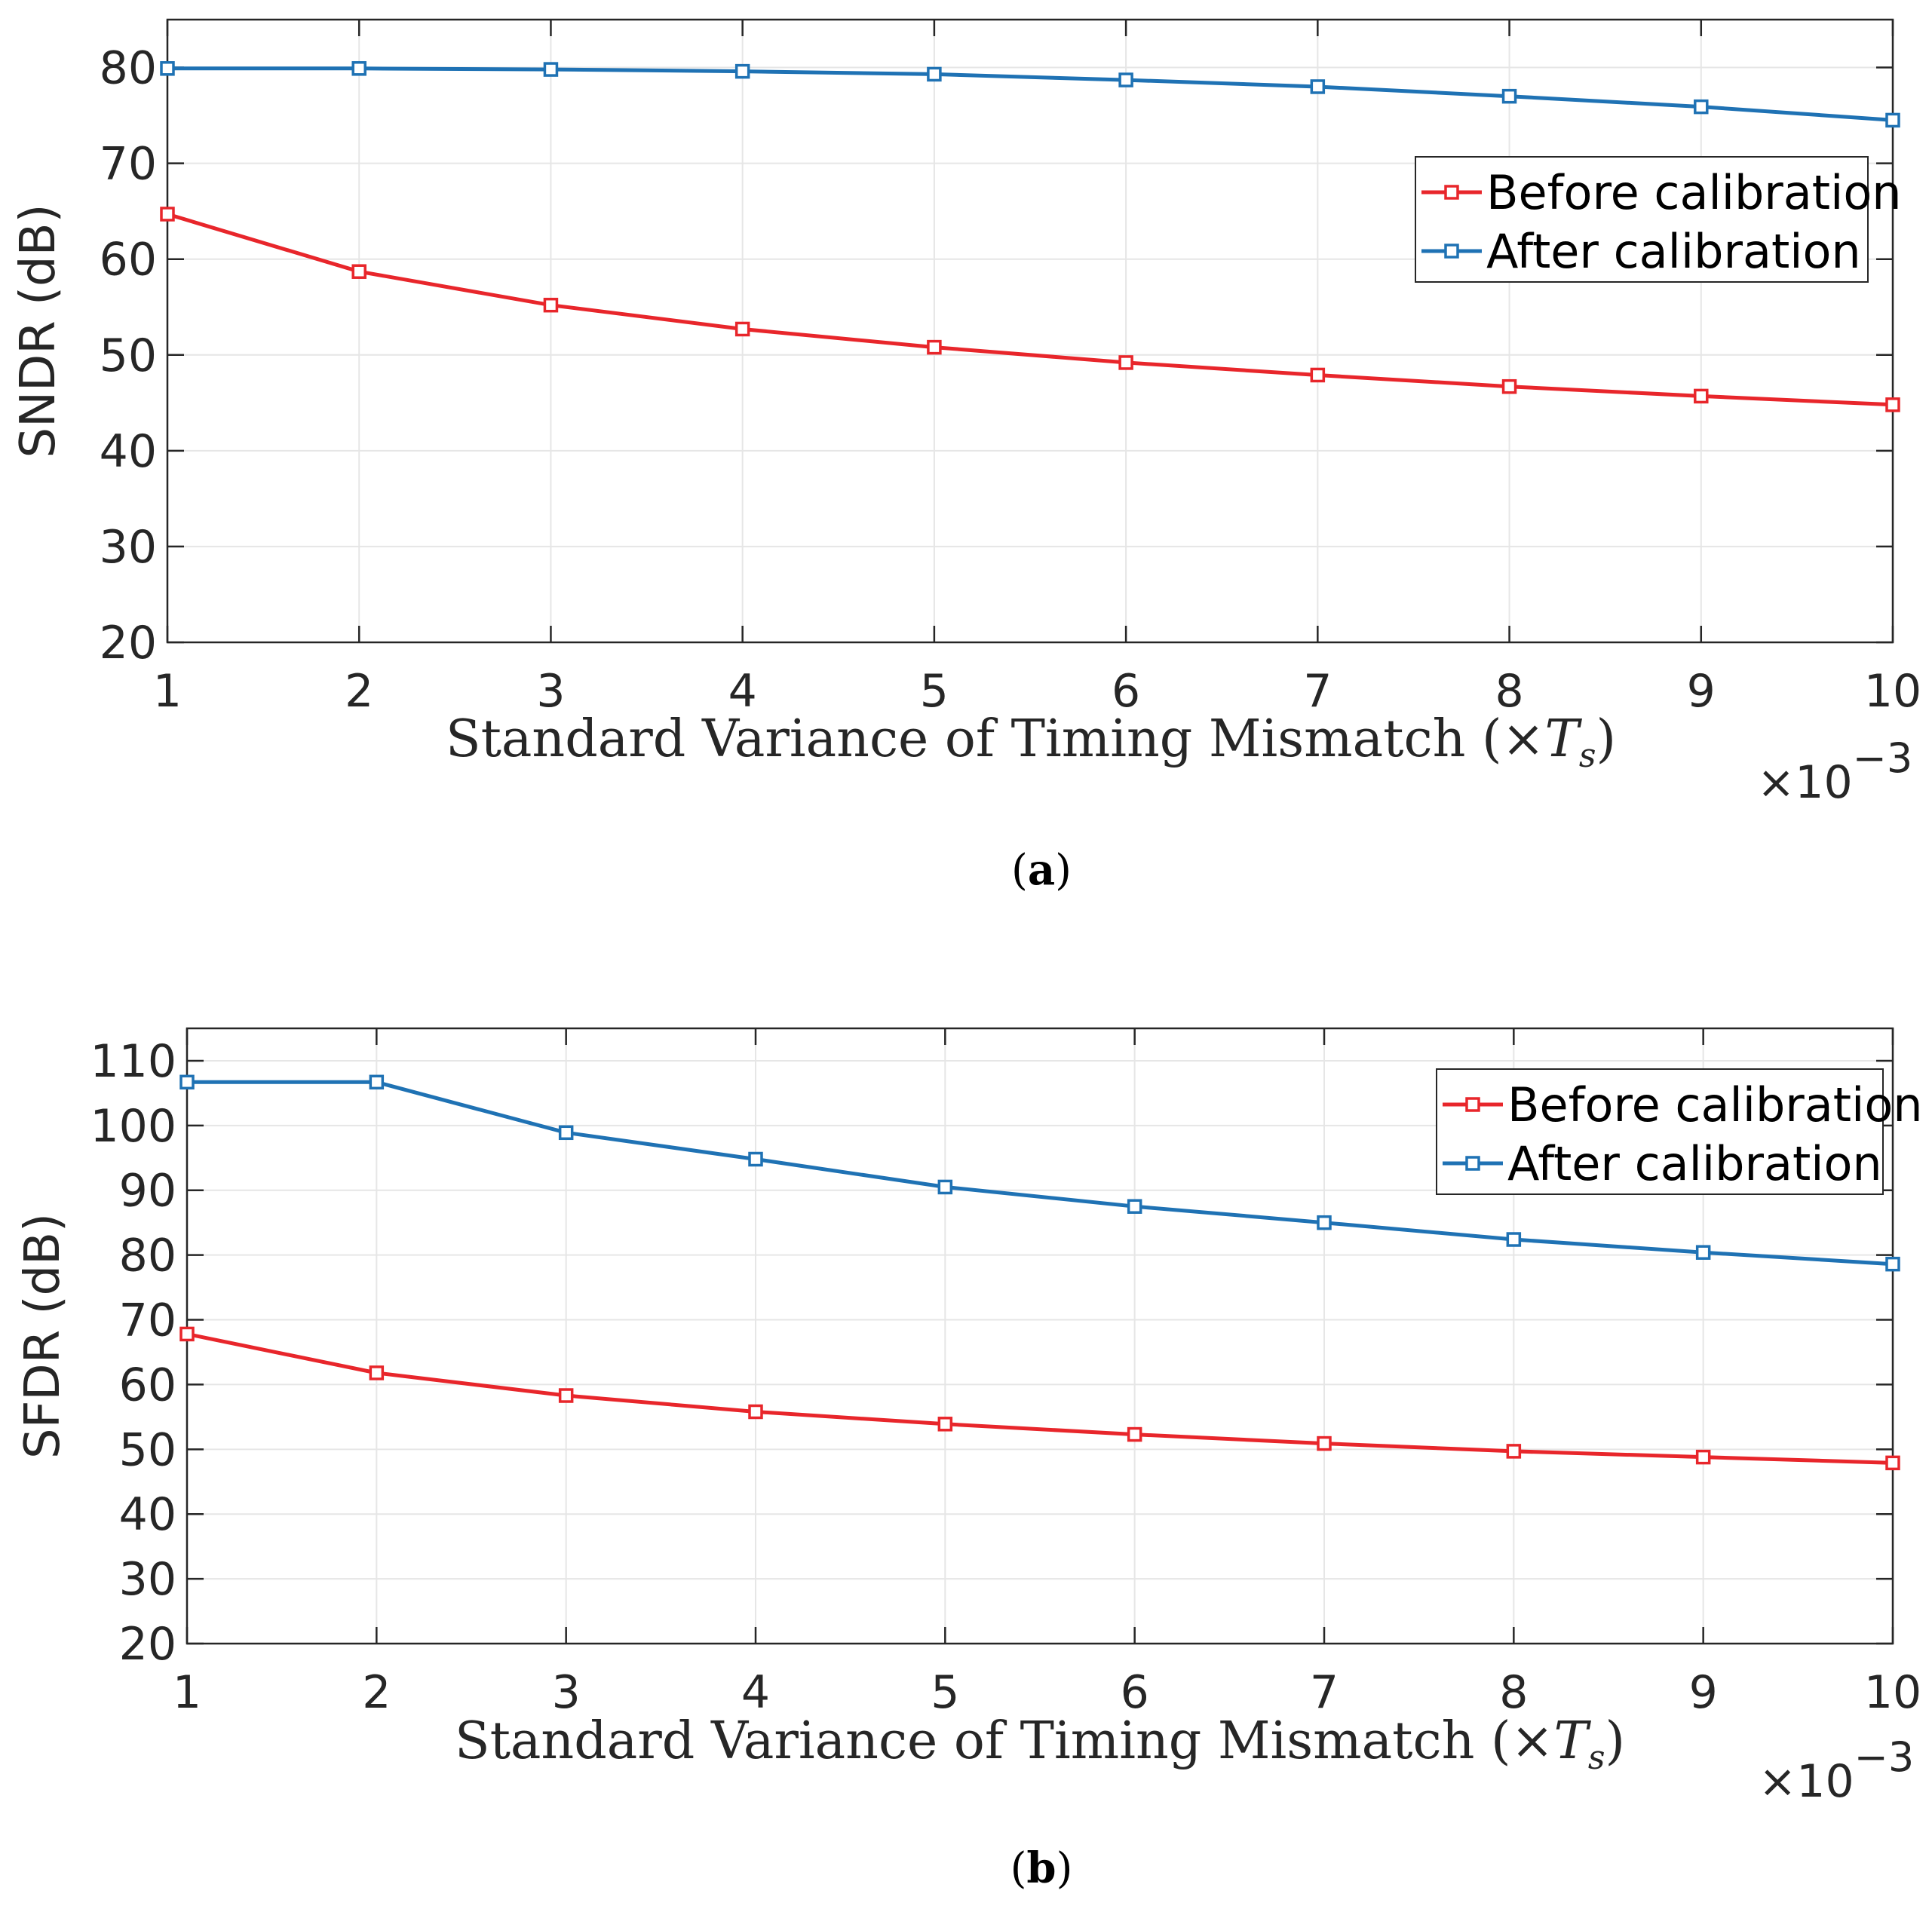 The image size is (1932, 1915). I want to click on panel-a-x-tick-label-0: 1, so click(167, 691).